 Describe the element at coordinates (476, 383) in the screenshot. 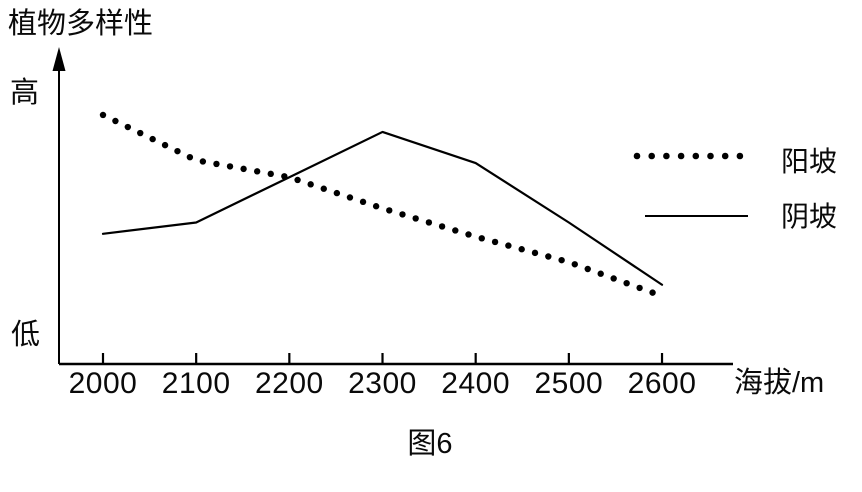

I see `x-tick-label: 2400` at that location.